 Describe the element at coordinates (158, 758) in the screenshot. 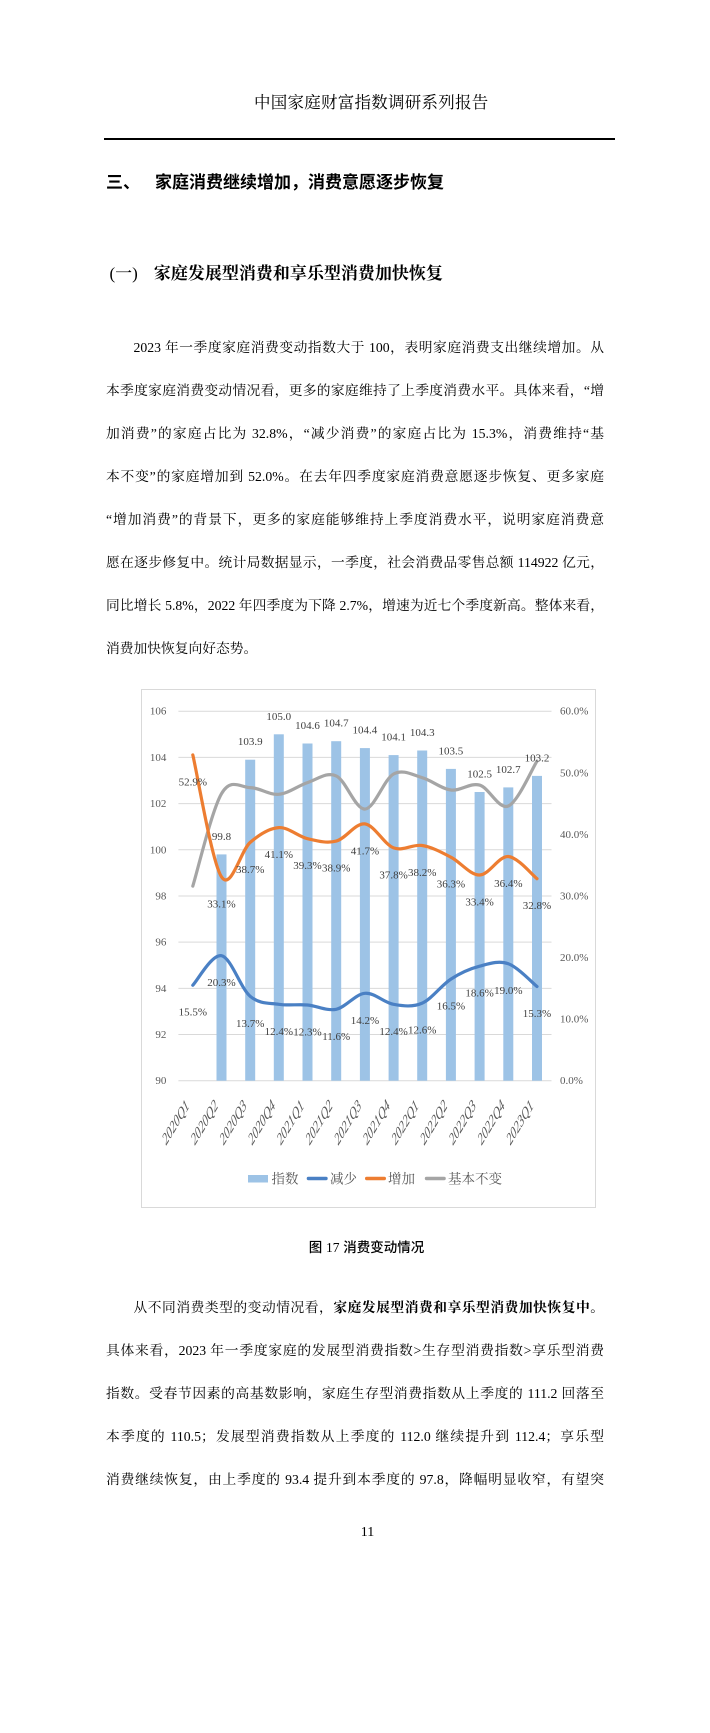

I see `svg-text: 104` at that location.